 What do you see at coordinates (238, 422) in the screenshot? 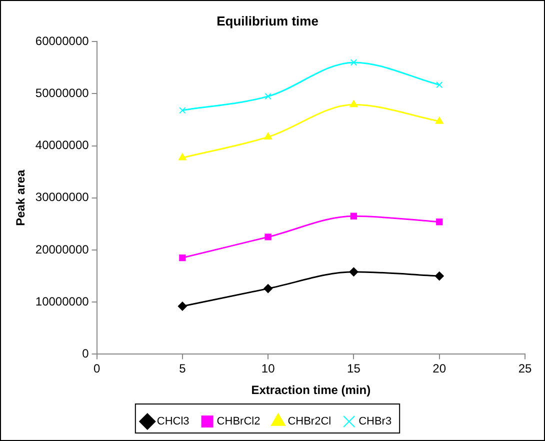
I see `legend-label: CHBrCl2` at bounding box center [238, 422].